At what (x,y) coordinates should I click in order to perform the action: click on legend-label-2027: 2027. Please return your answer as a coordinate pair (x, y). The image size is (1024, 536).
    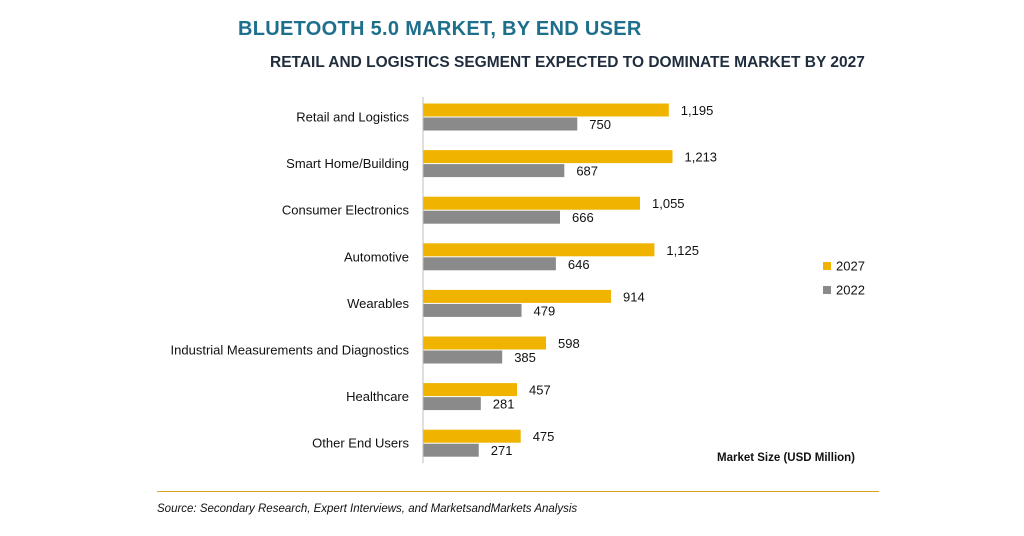
    Looking at the image, I should click on (850, 266).